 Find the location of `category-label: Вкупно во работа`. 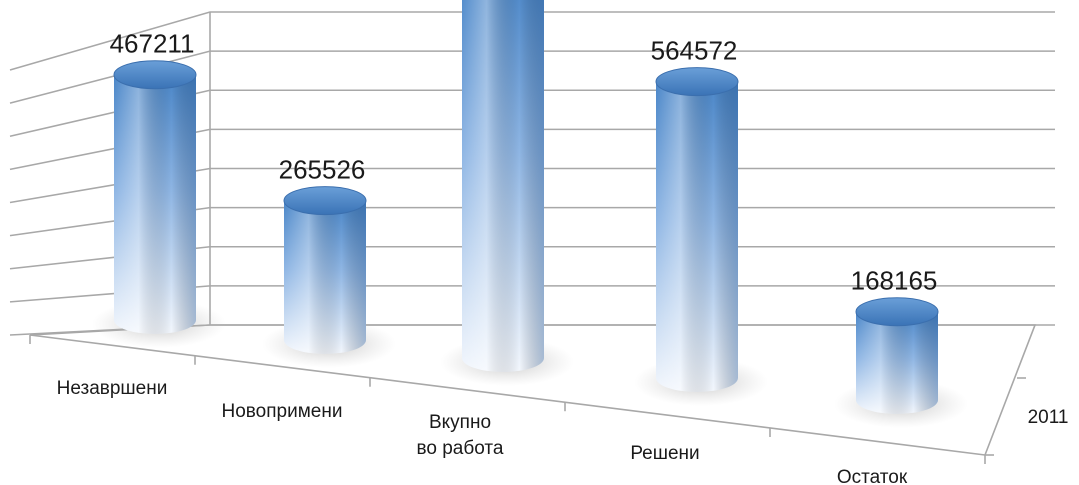

category-label: Вкупно во работа is located at coordinates (460, 435).